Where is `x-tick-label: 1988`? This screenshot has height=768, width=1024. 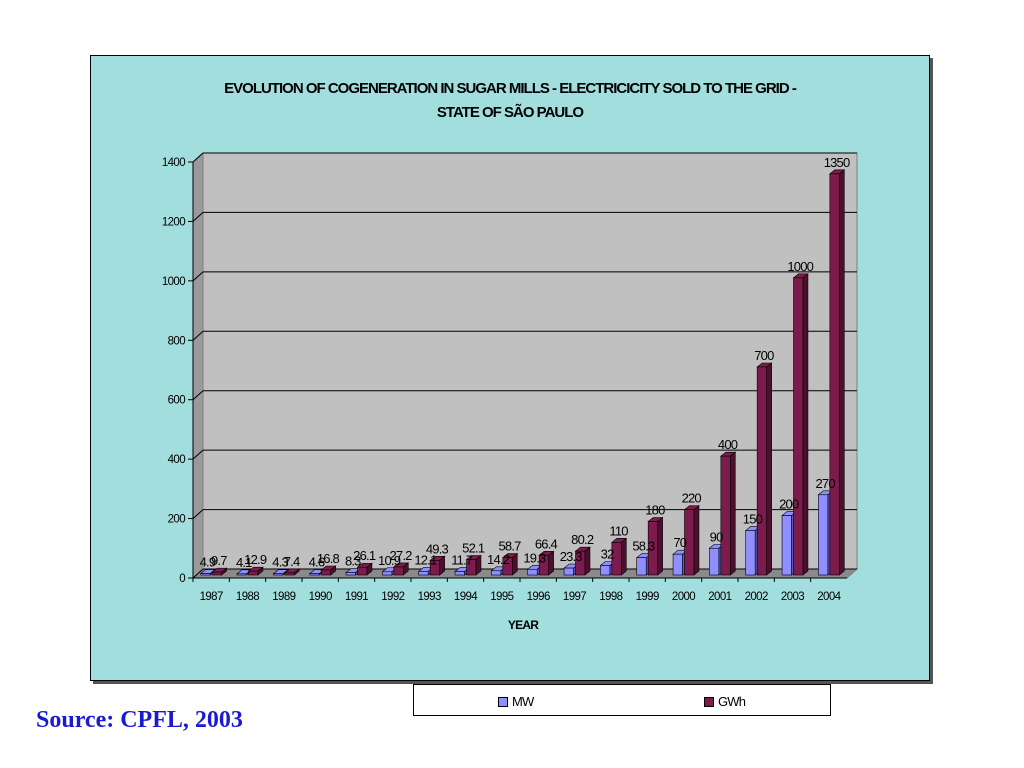 x-tick-label: 1988 is located at coordinates (247, 597).